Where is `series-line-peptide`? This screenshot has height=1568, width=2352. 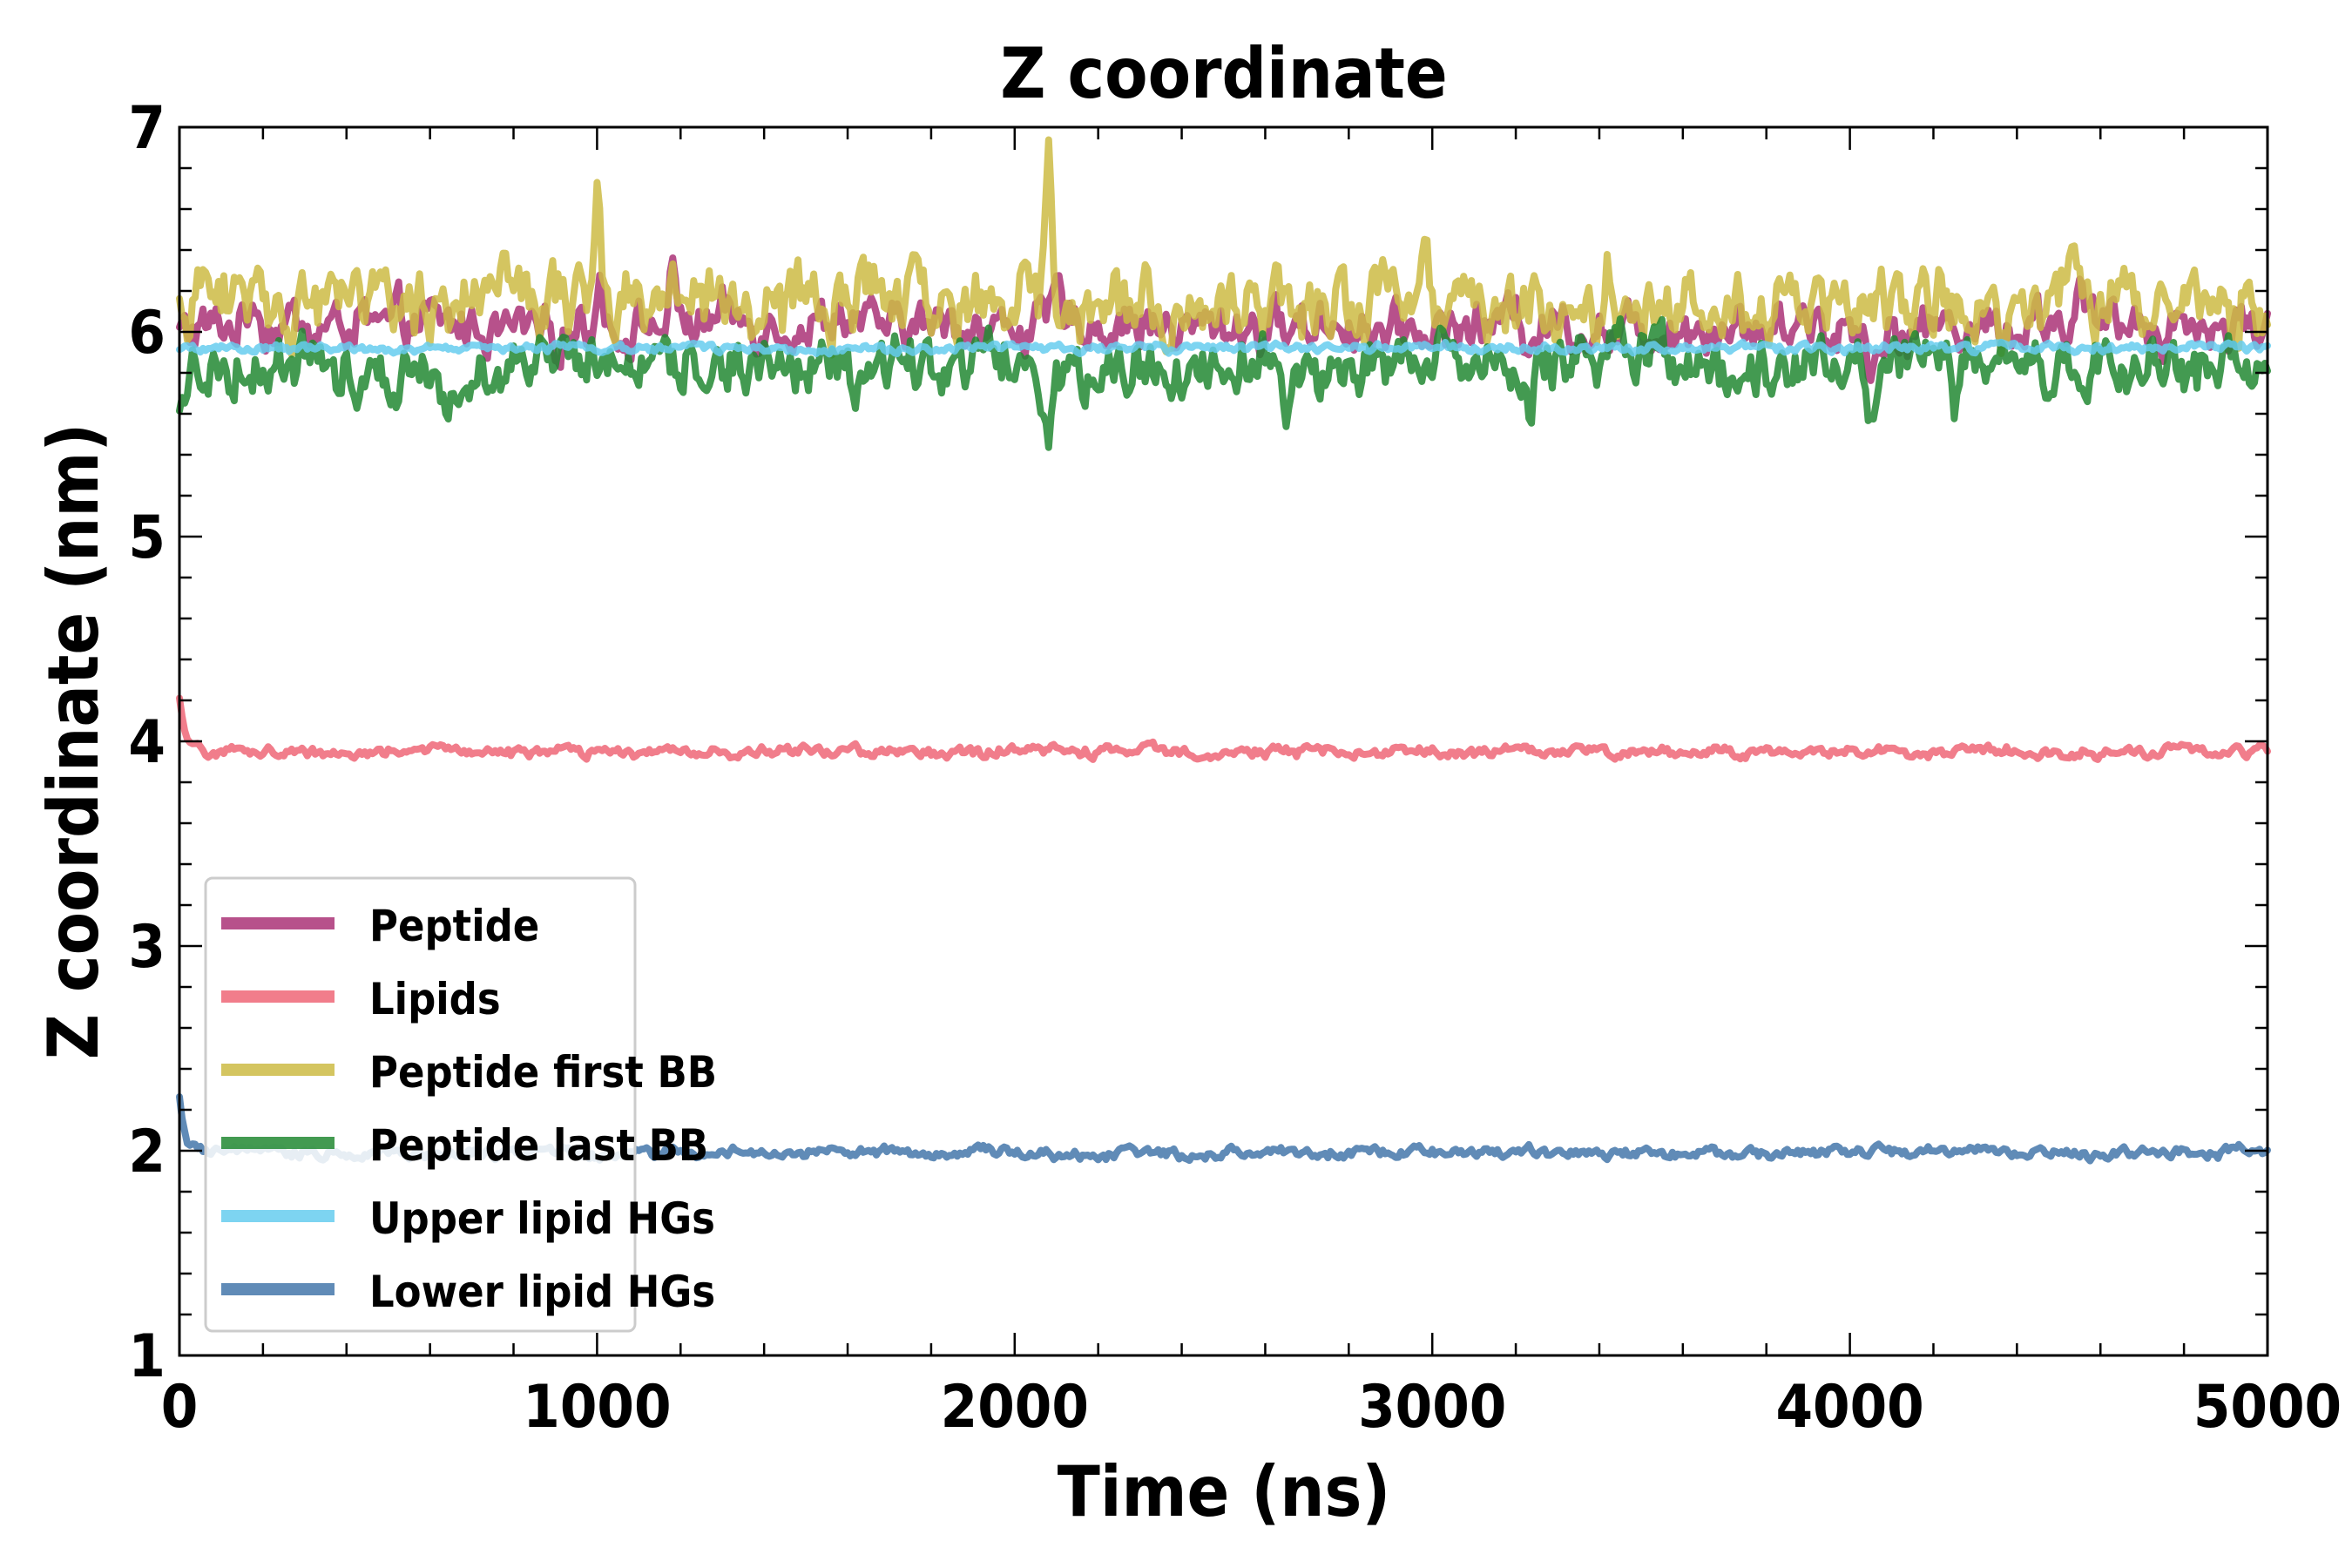 series-line-peptide is located at coordinates (1223, 319).